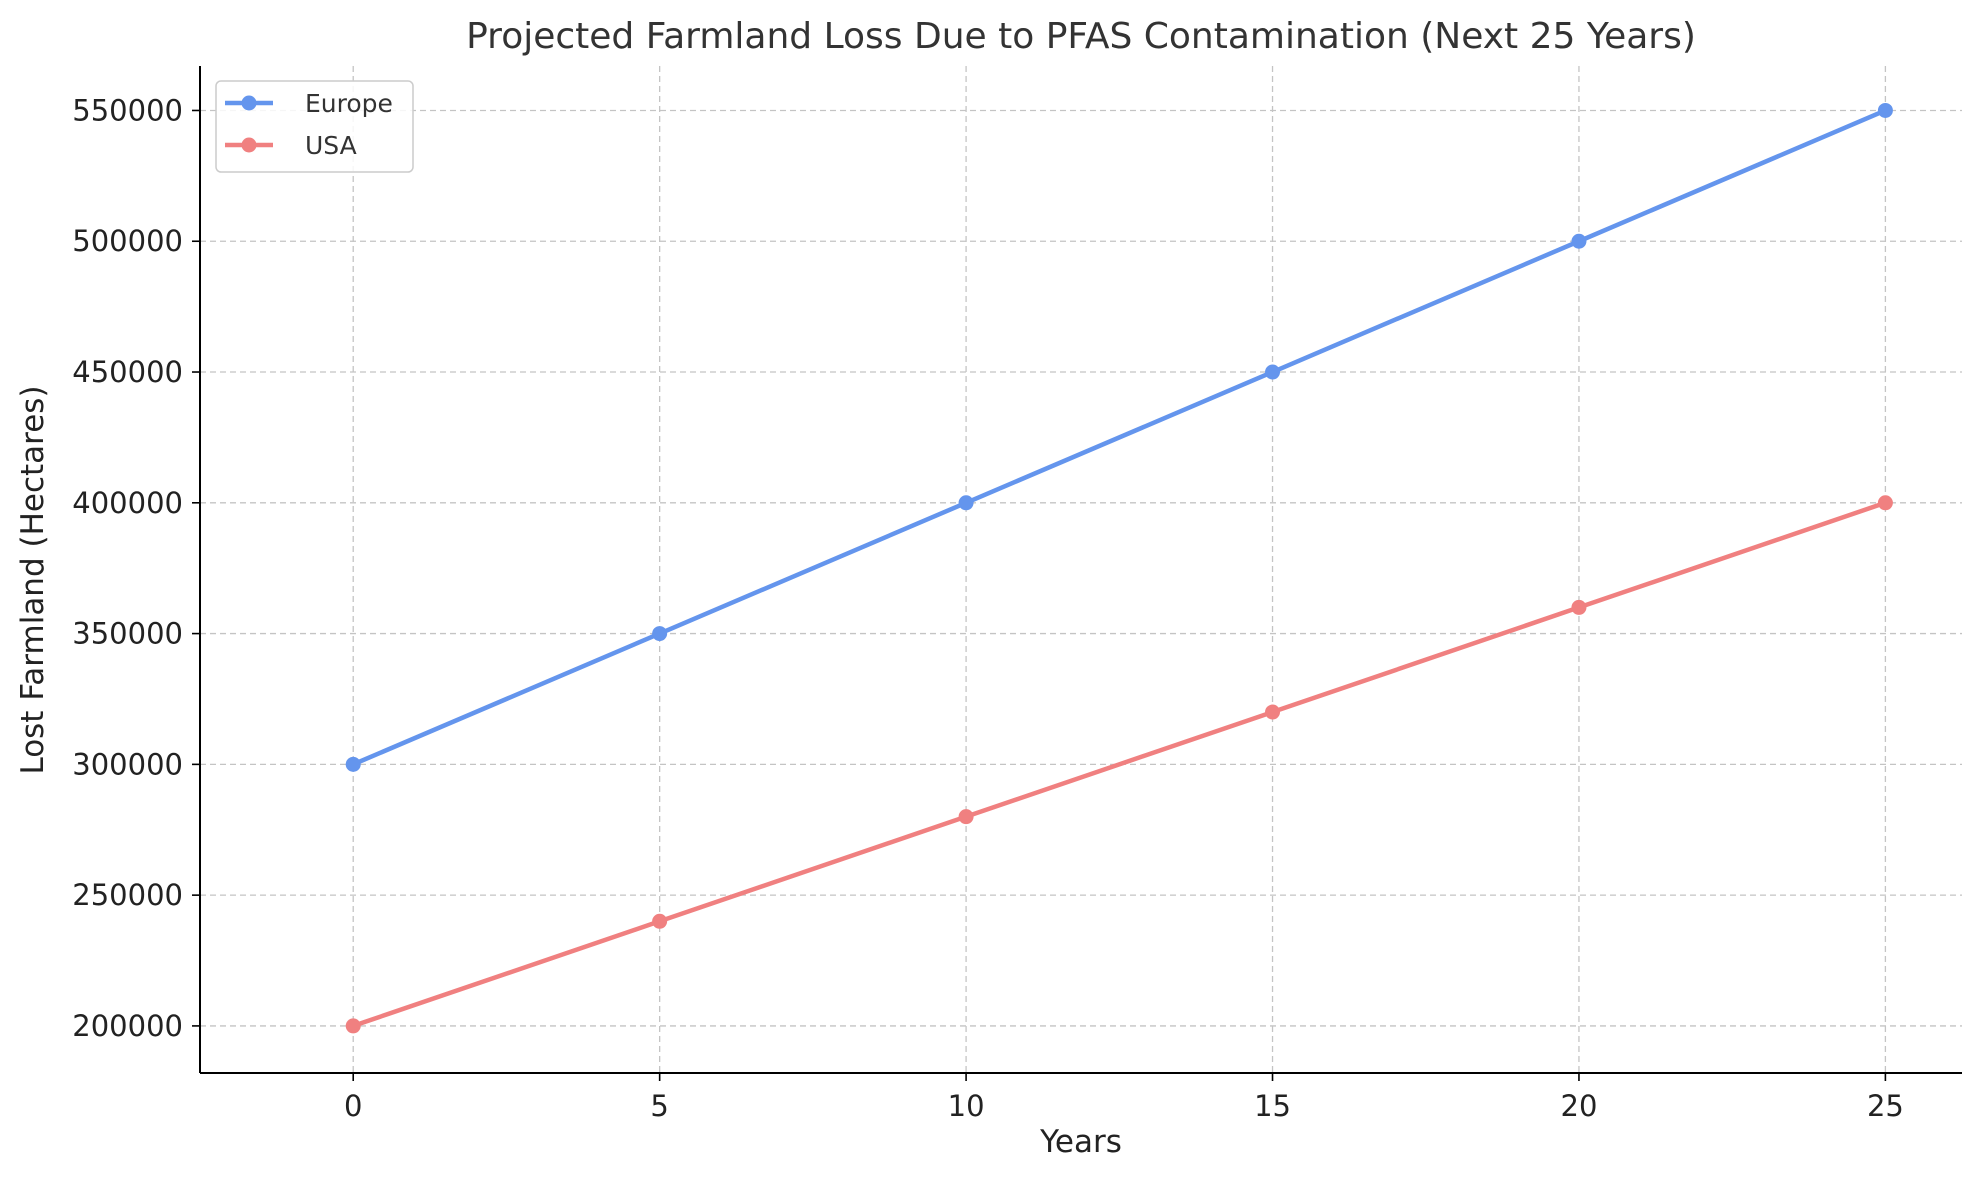 This screenshot has width=1979, height=1180. Describe the element at coordinates (127, 241) in the screenshot. I see `y-tick-label: 500000` at that location.